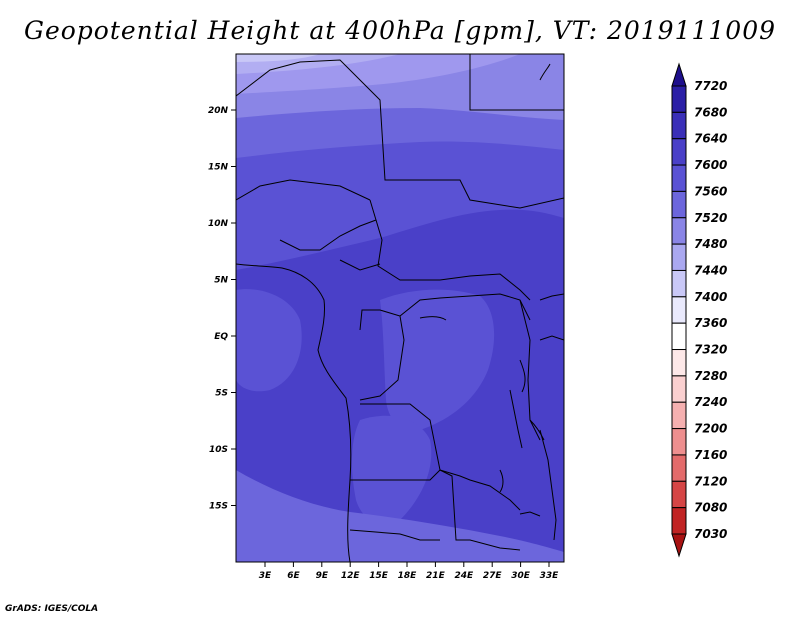 The image size is (800, 618). I want to click on colorbar-label: 7280, so click(710, 376).